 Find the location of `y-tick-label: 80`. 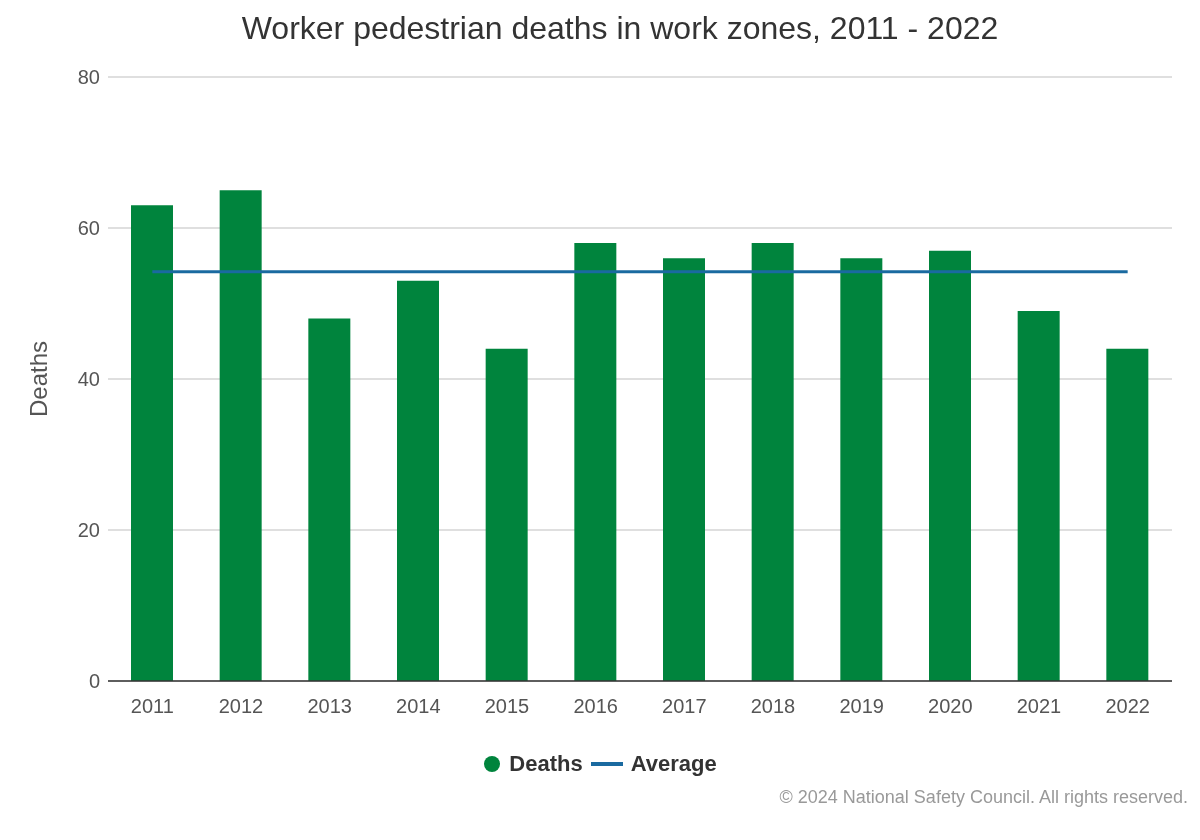

y-tick-label: 80 is located at coordinates (88, 77).